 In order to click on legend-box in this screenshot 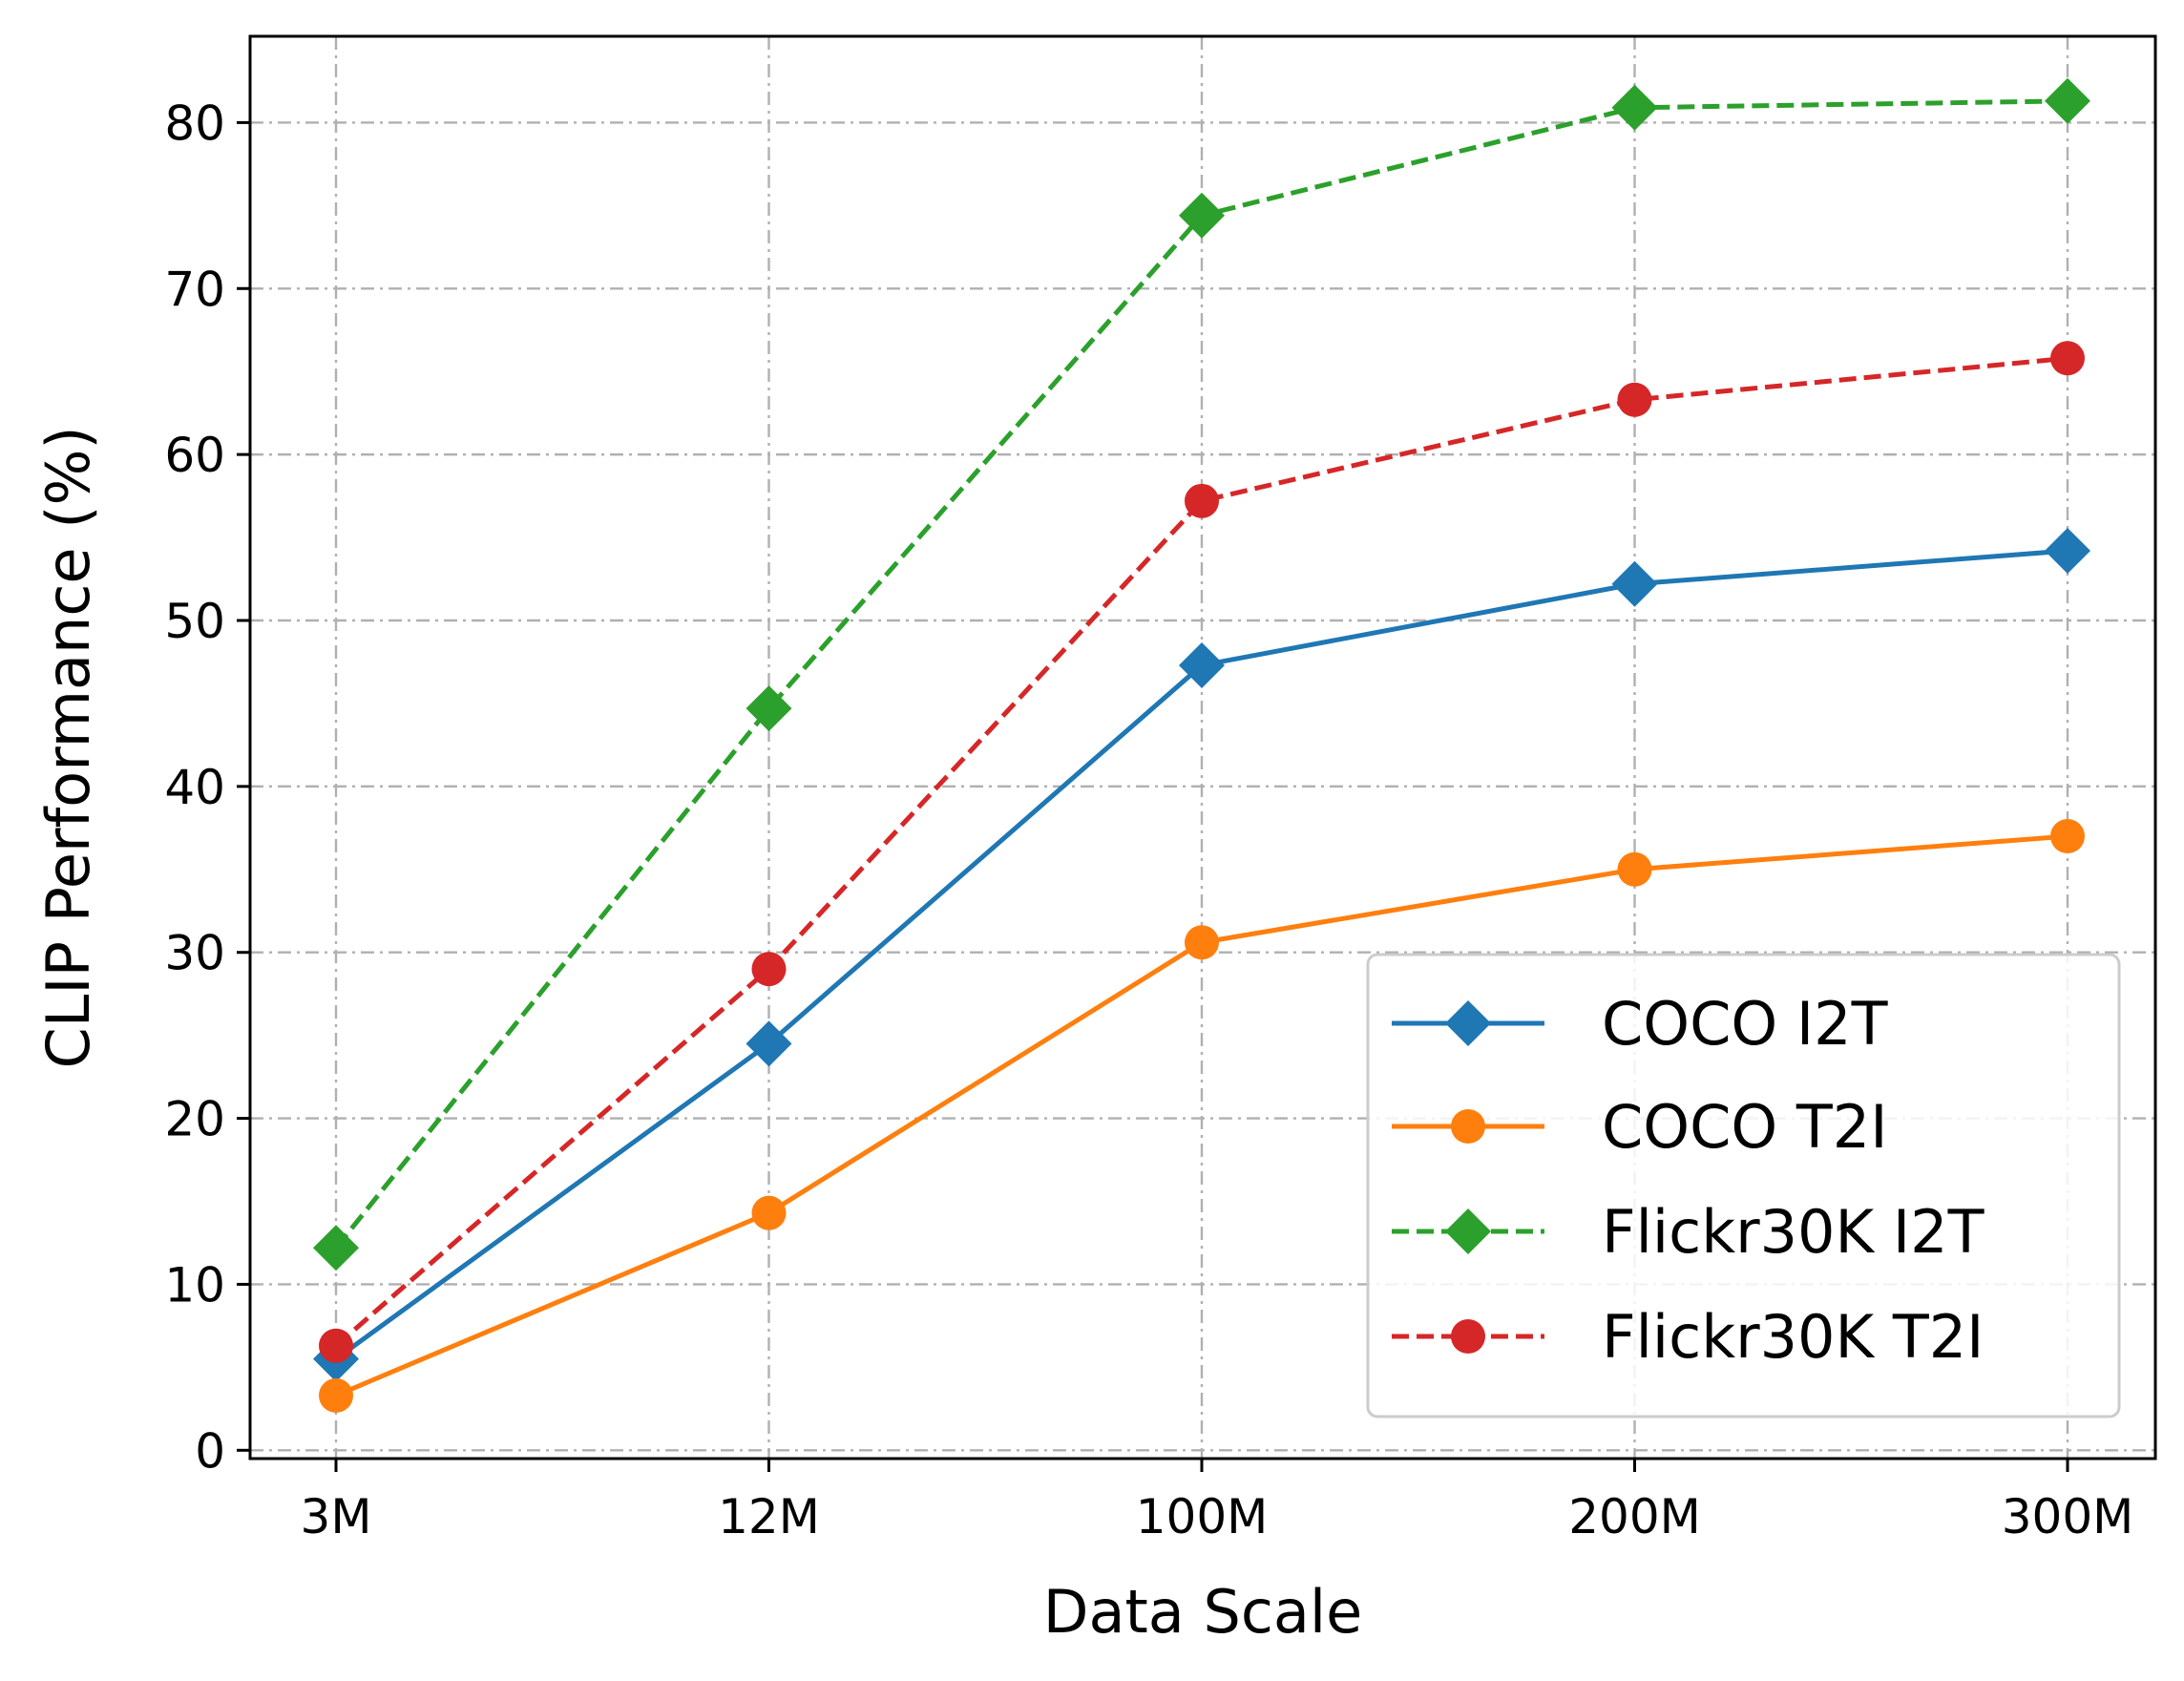, I will do `click(1744, 1185)`.